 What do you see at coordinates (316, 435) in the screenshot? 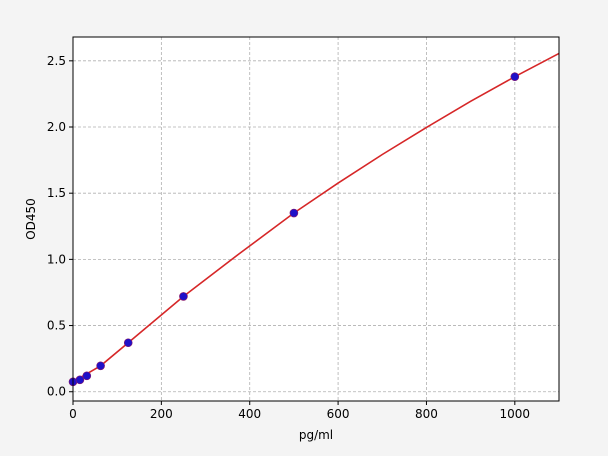
I see `x-axis-label: pg/ml` at bounding box center [316, 435].